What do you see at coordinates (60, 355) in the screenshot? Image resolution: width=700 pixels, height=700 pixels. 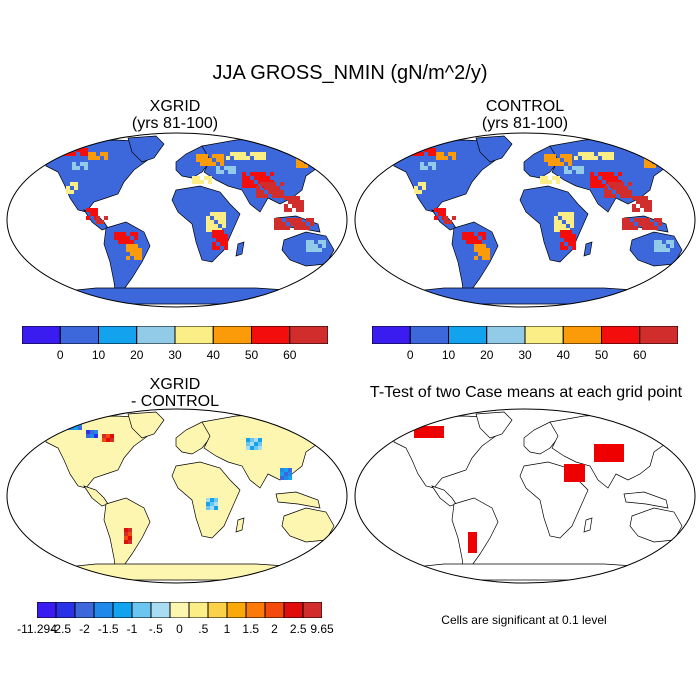 I see `colorbar-tick-label: 0` at bounding box center [60, 355].